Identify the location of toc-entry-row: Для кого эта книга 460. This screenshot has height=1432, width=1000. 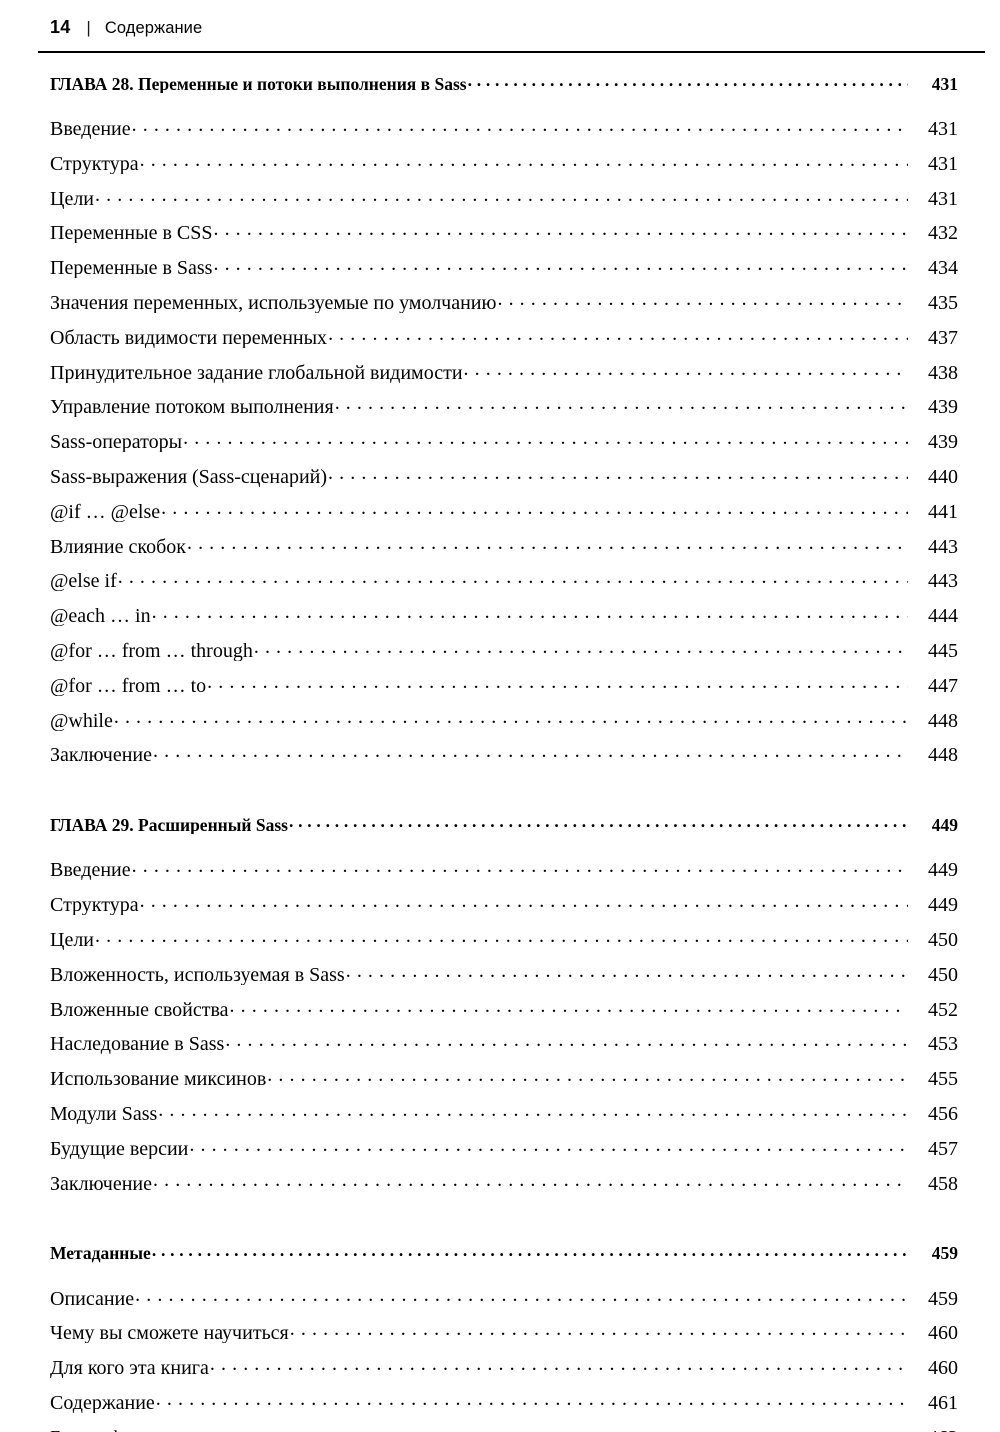
(504, 1366).